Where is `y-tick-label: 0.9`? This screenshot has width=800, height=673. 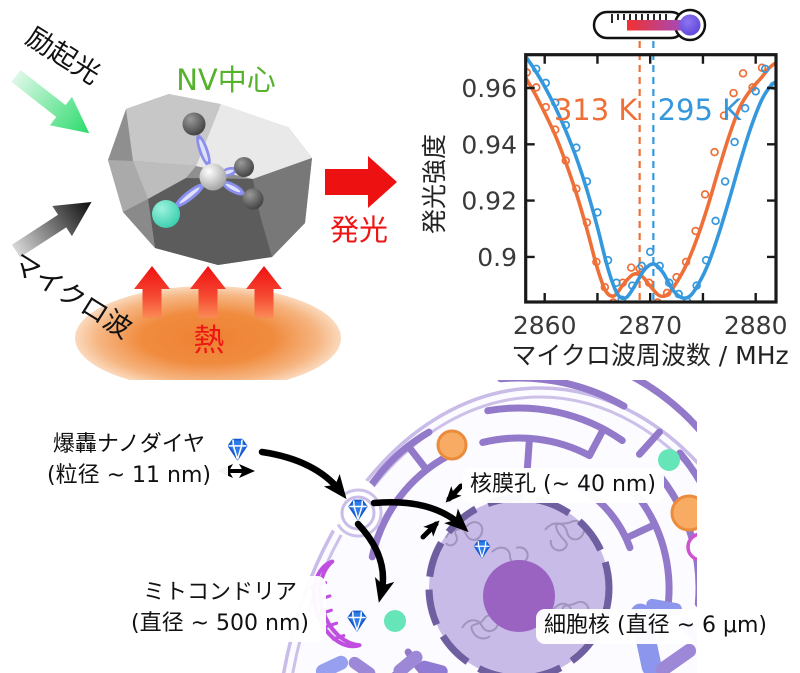 y-tick-label: 0.9 is located at coordinates (497, 257).